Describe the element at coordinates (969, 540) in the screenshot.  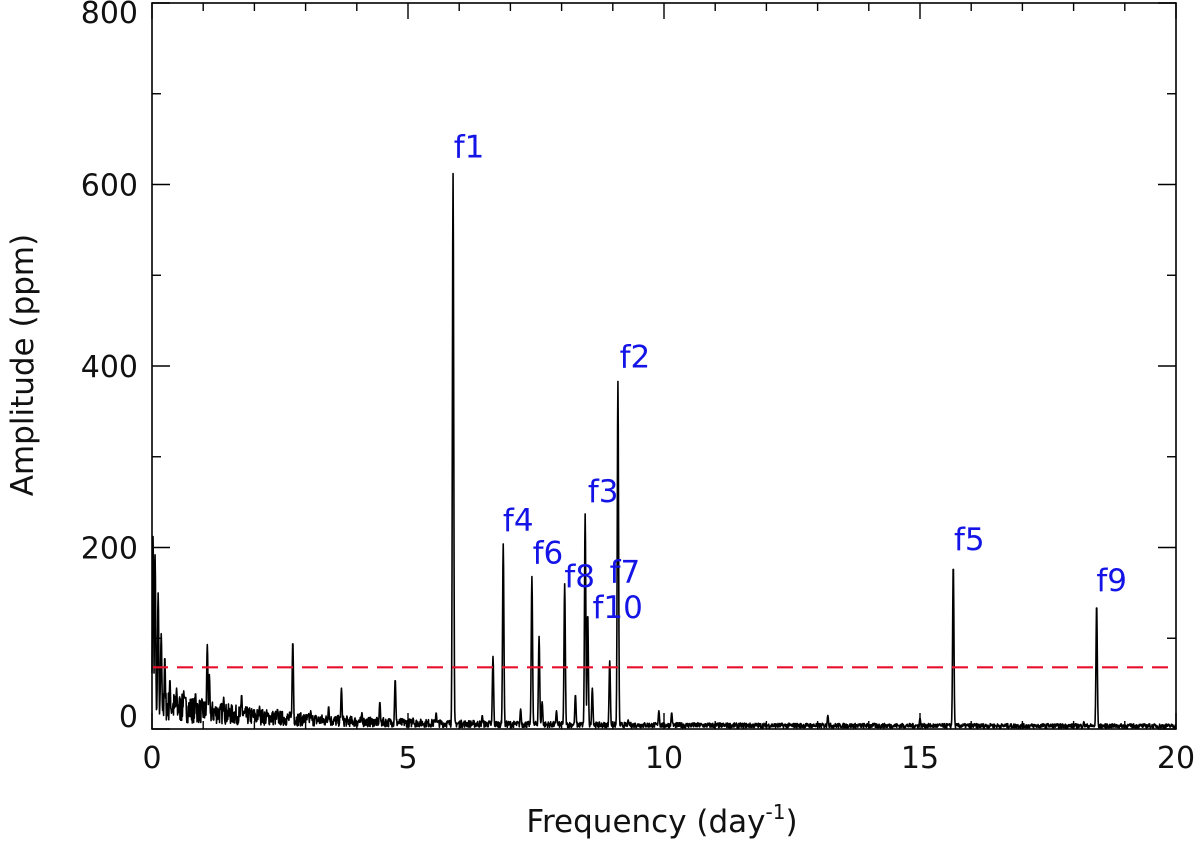
I see `peak-label-f5: f5` at that location.